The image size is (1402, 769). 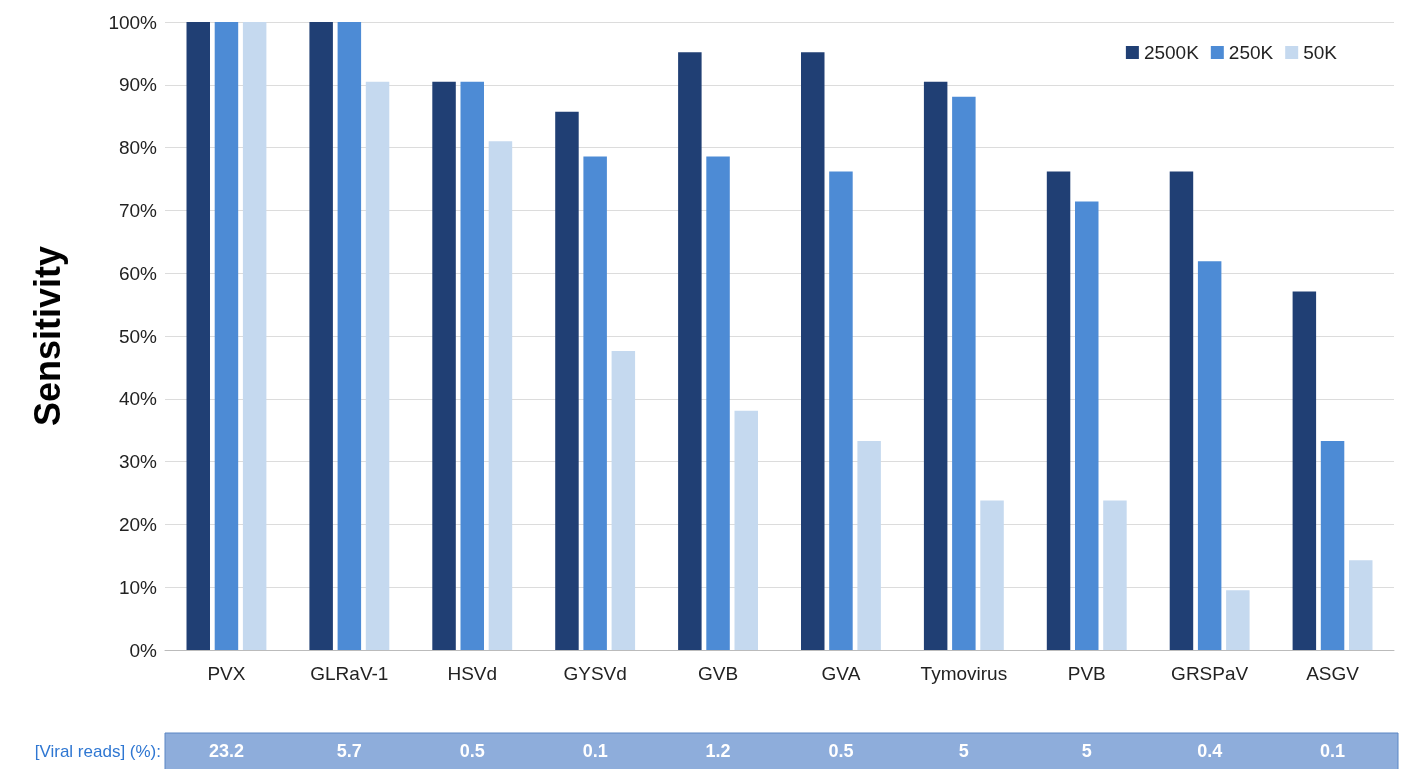 I want to click on text: 23.2, so click(x=226, y=751).